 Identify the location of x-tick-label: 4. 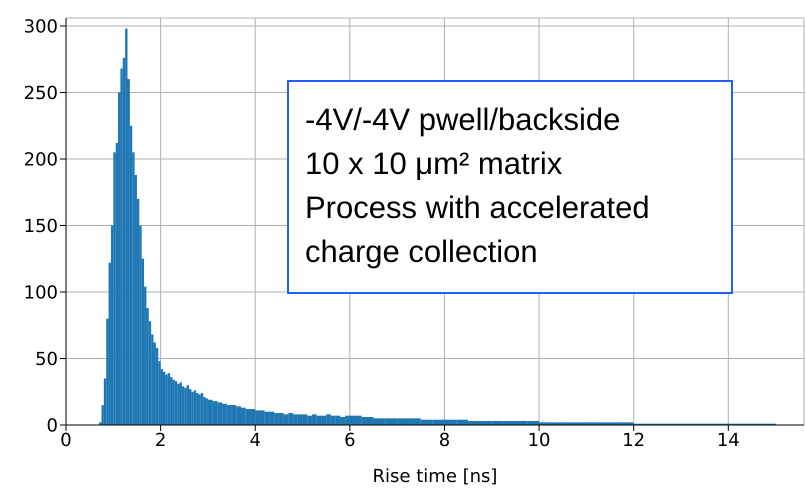
(255, 440).